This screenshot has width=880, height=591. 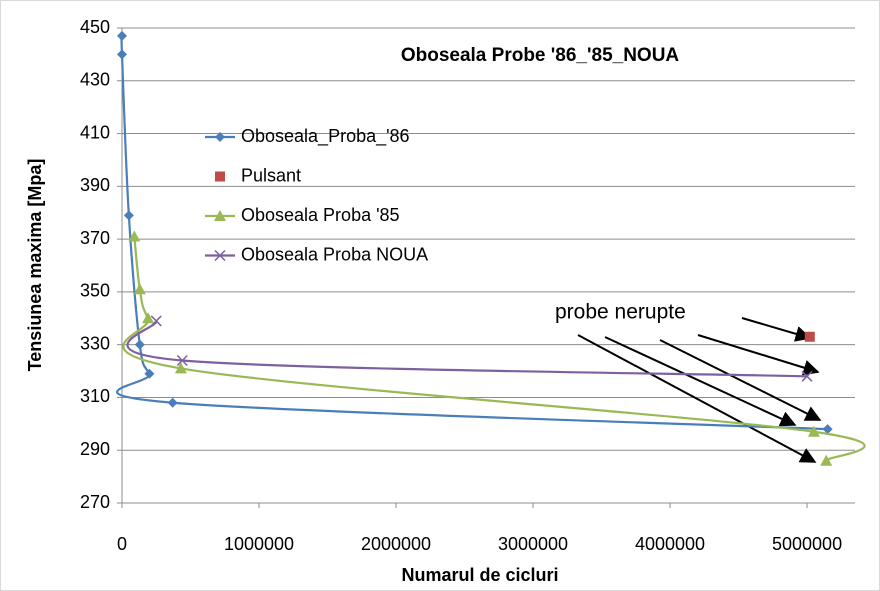 I want to click on y-axis-label: Tensiunea maxima [Mpa], so click(x=35, y=265).